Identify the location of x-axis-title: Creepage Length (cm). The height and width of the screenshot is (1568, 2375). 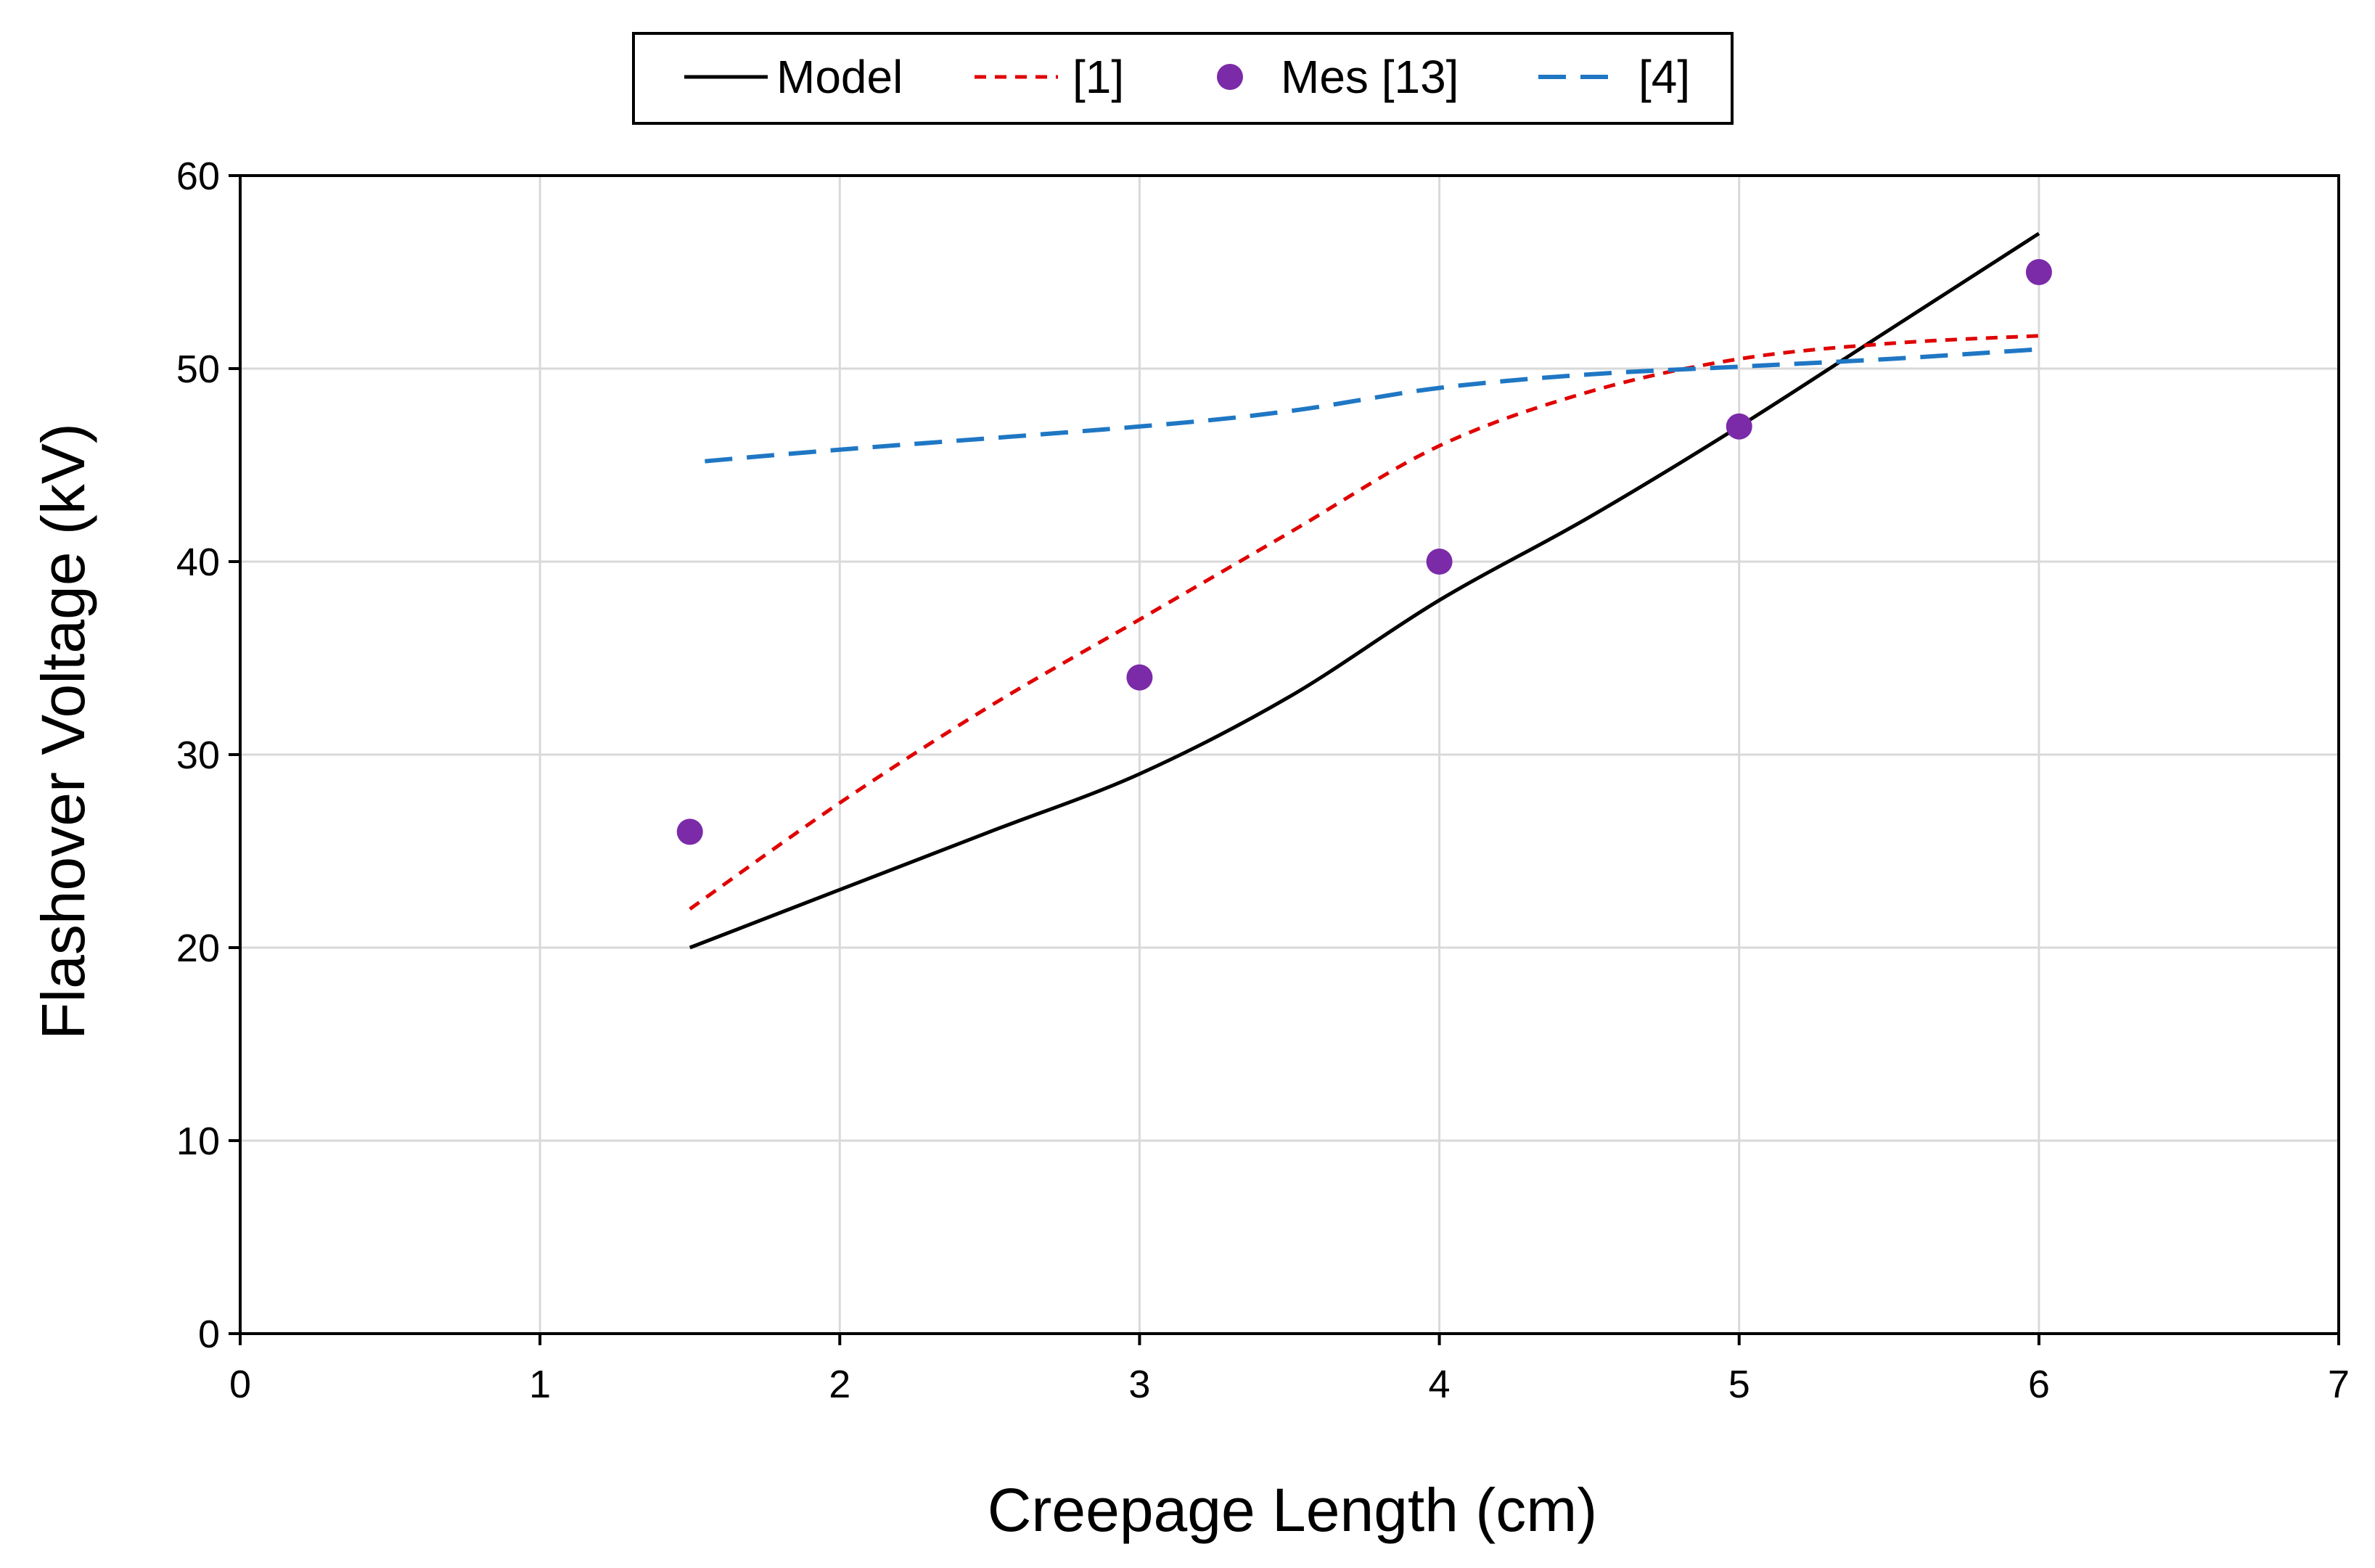
(1292, 1510).